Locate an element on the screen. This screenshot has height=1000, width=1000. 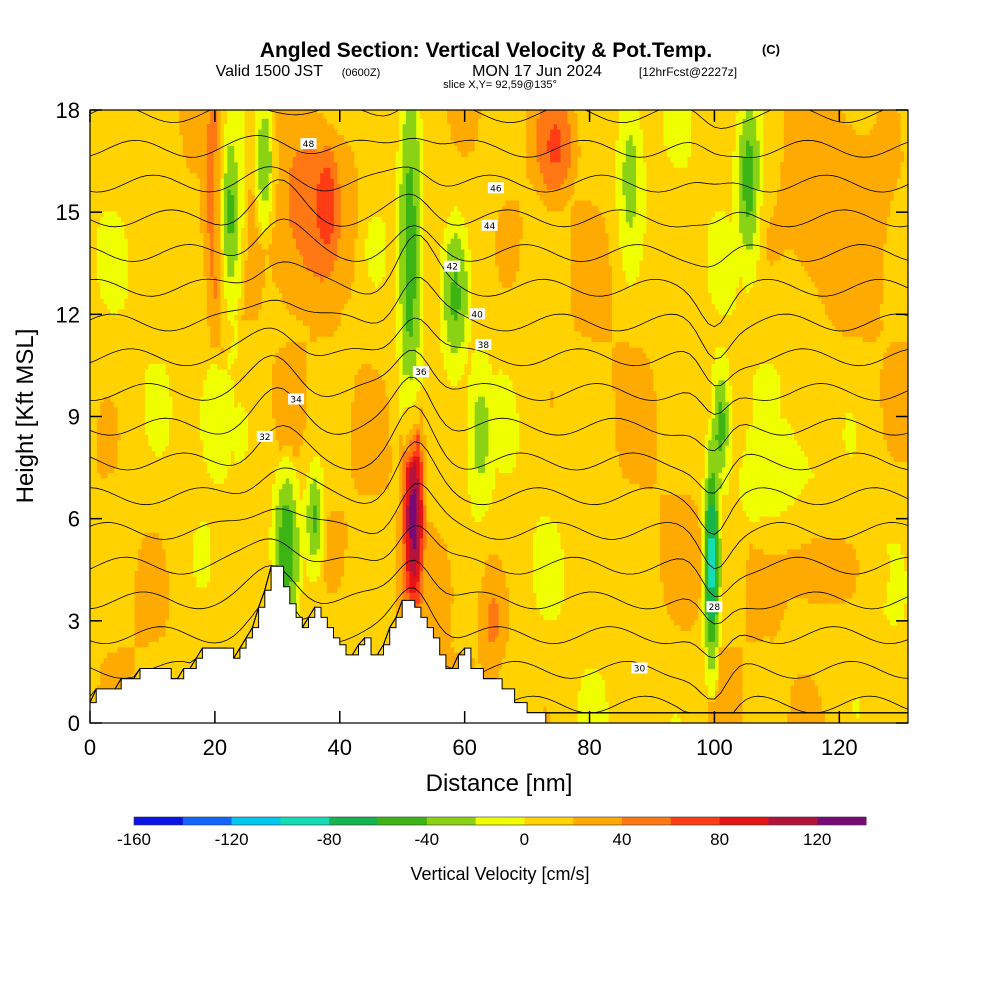
colorbar-swatch is located at coordinates (354, 821).